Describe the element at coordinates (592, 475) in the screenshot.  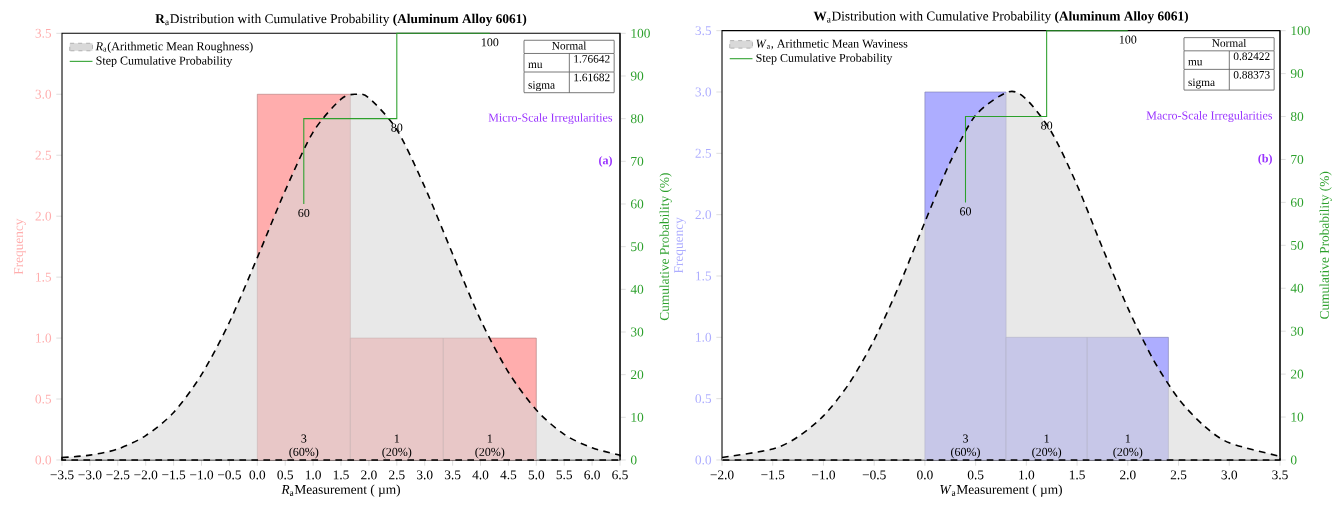
I see `x-tick-label: 6.0` at that location.